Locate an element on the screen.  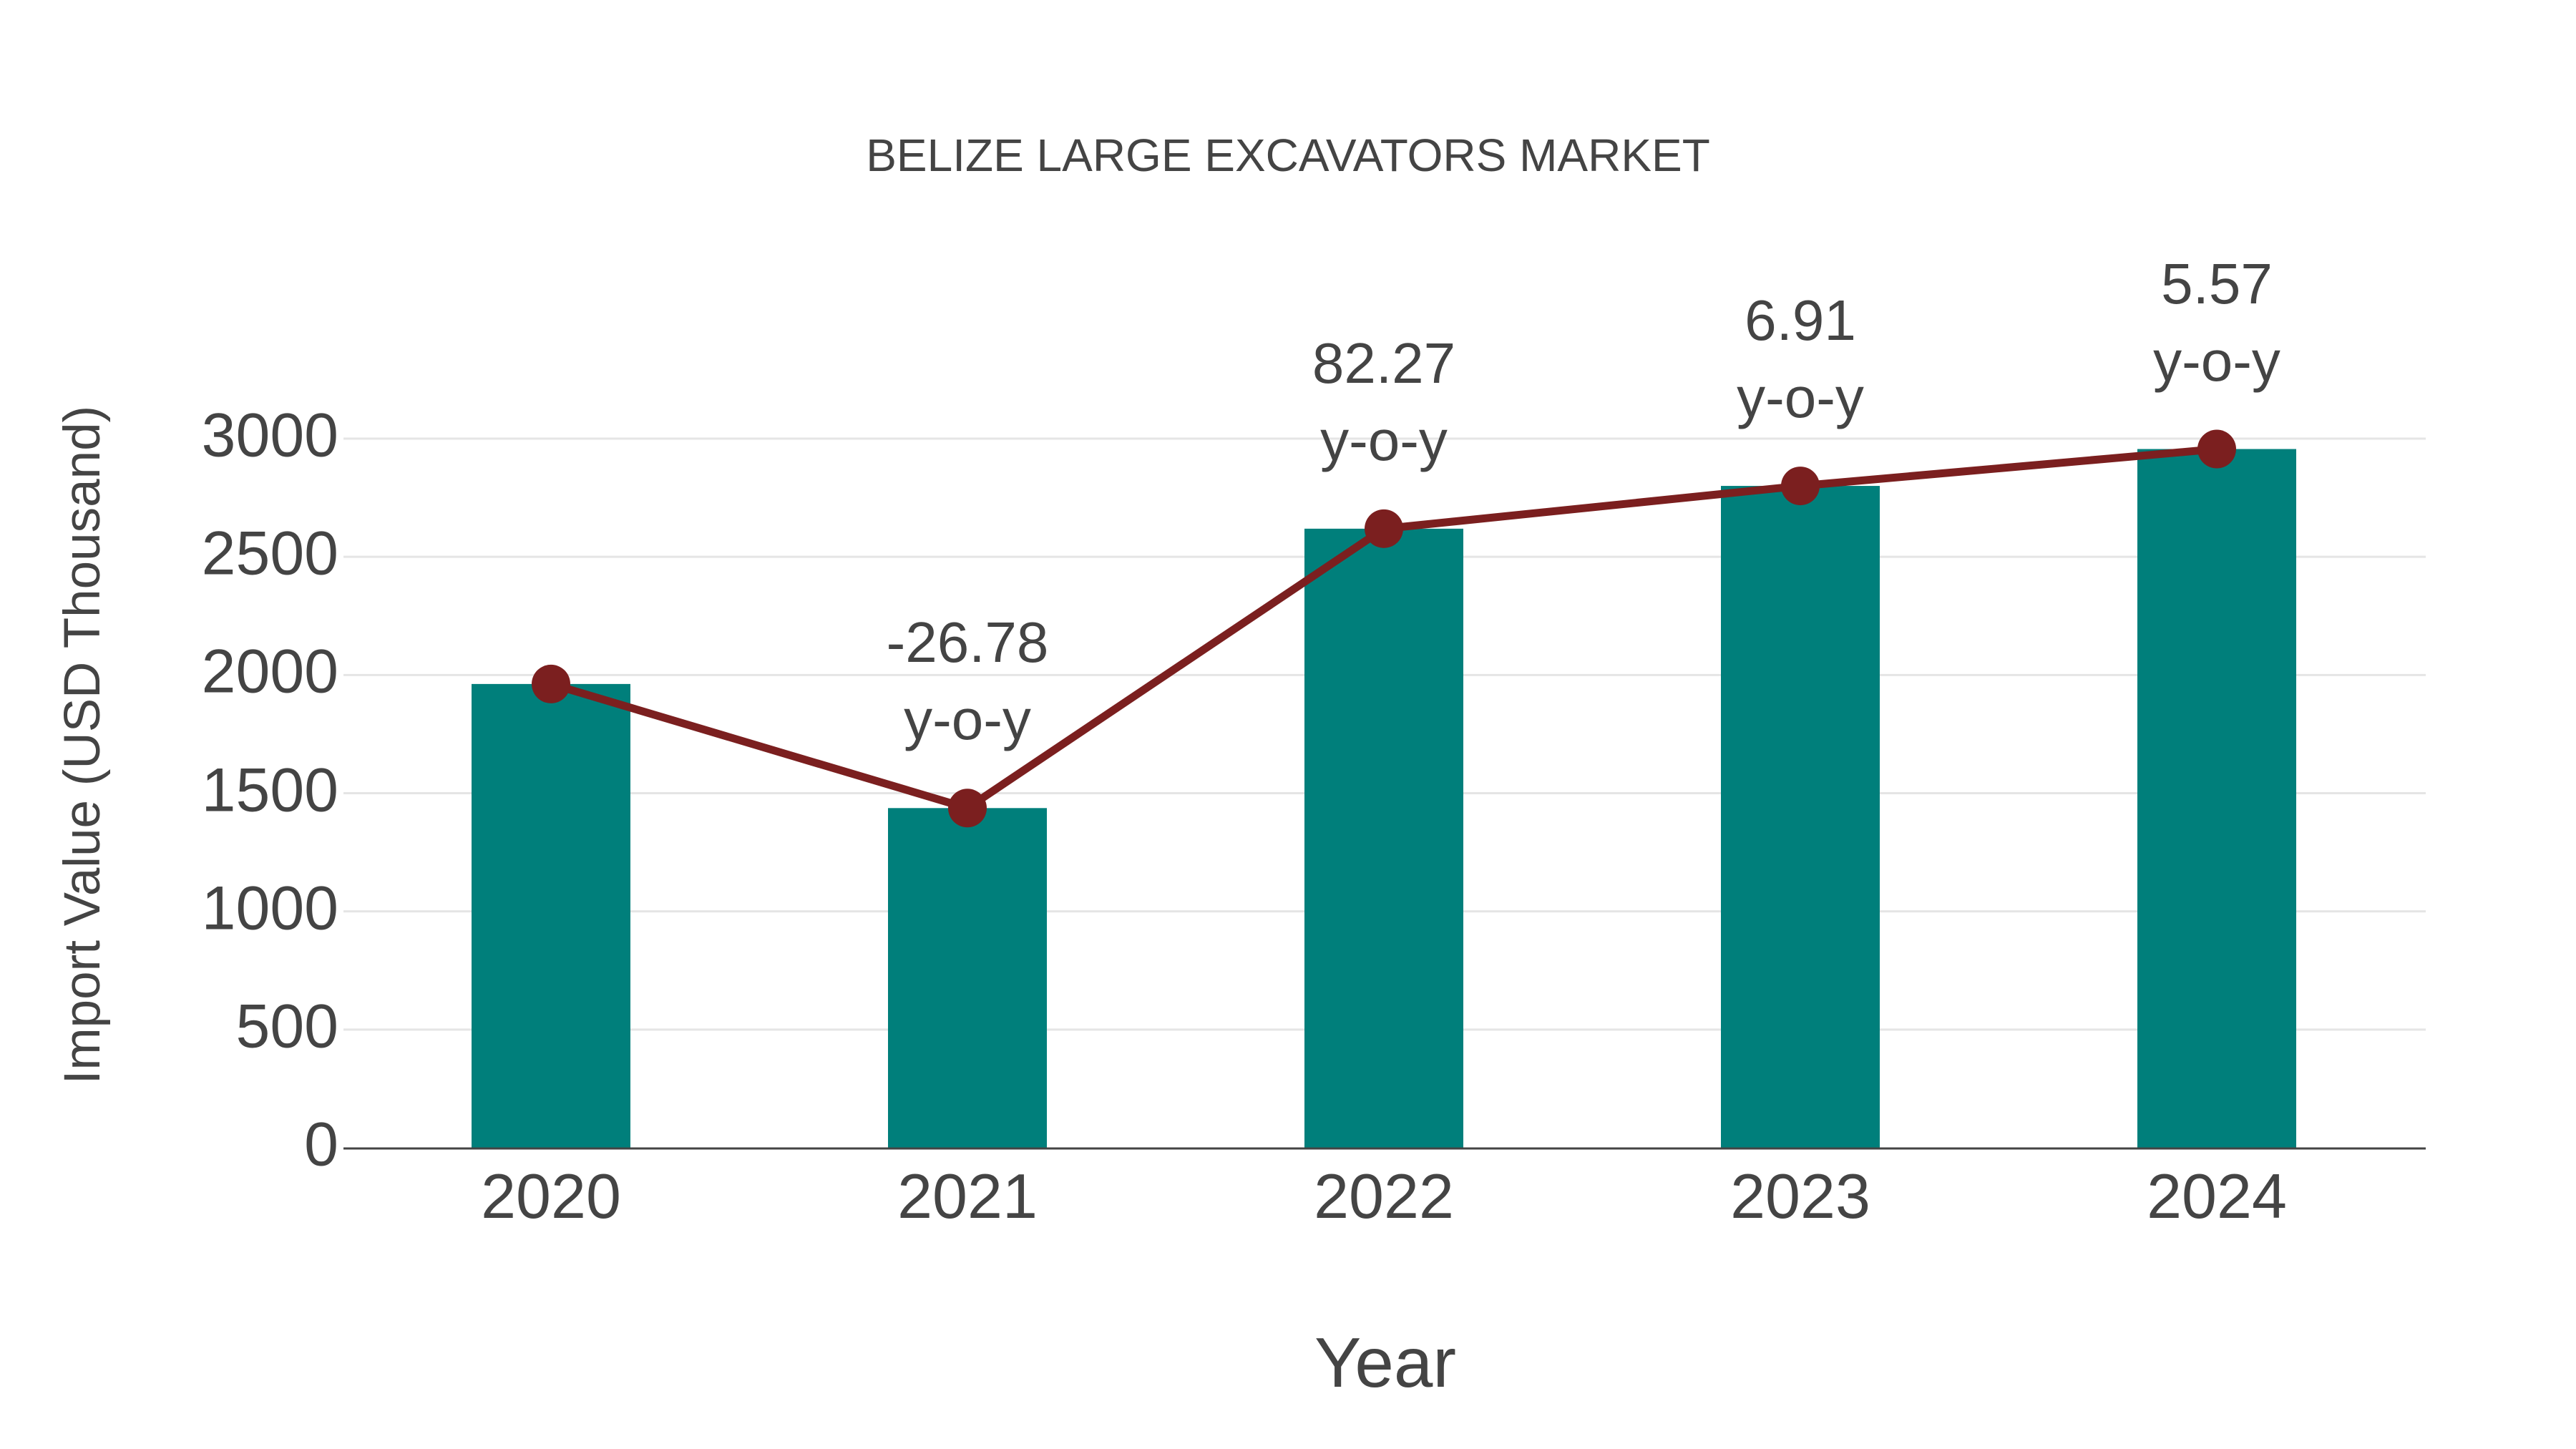
y-tick-label: 1500 is located at coordinates (269, 790).